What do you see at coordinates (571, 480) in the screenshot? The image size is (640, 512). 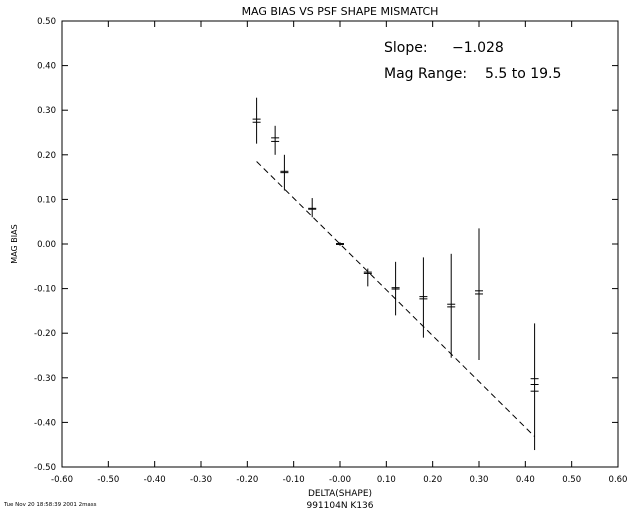 I see `x-tick-label: 0.50` at bounding box center [571, 480].